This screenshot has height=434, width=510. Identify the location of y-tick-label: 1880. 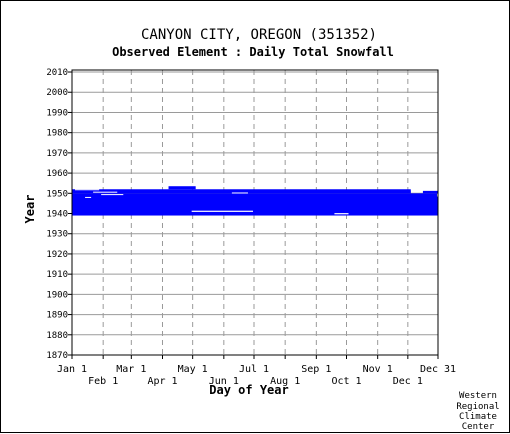
(57, 336).